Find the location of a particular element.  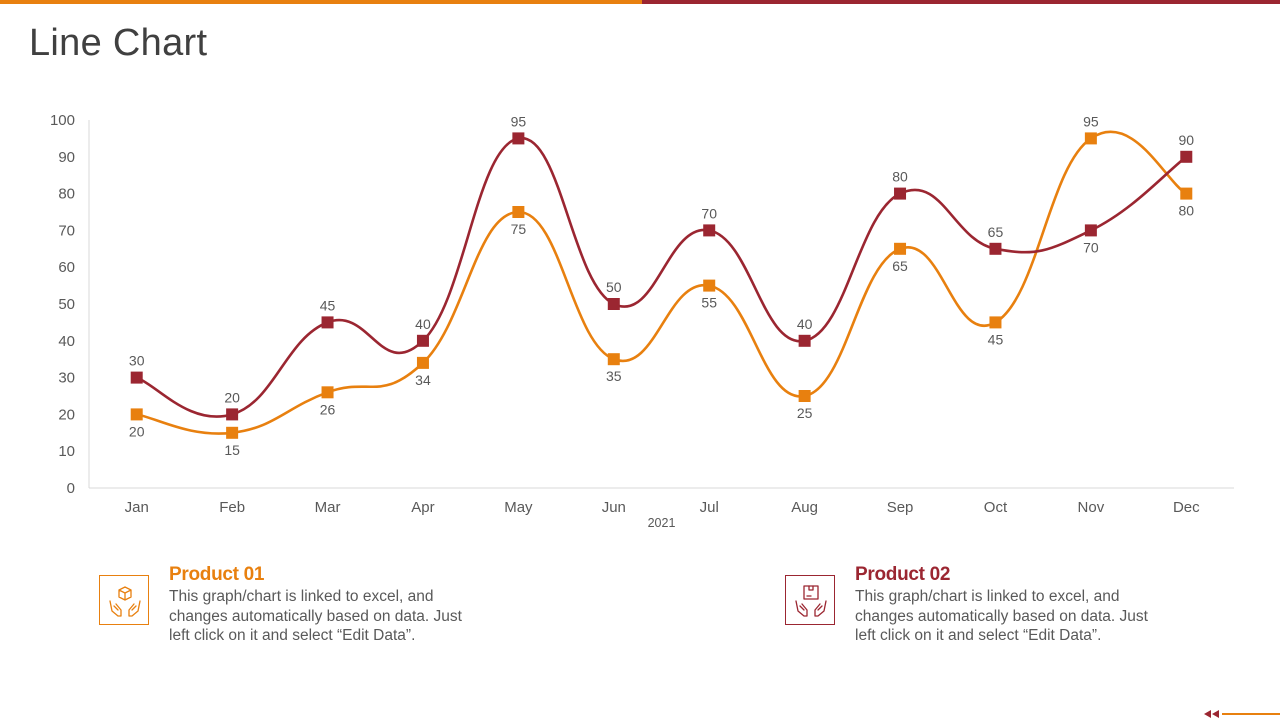

series-2-data-label-mar: 45 is located at coordinates (328, 305).